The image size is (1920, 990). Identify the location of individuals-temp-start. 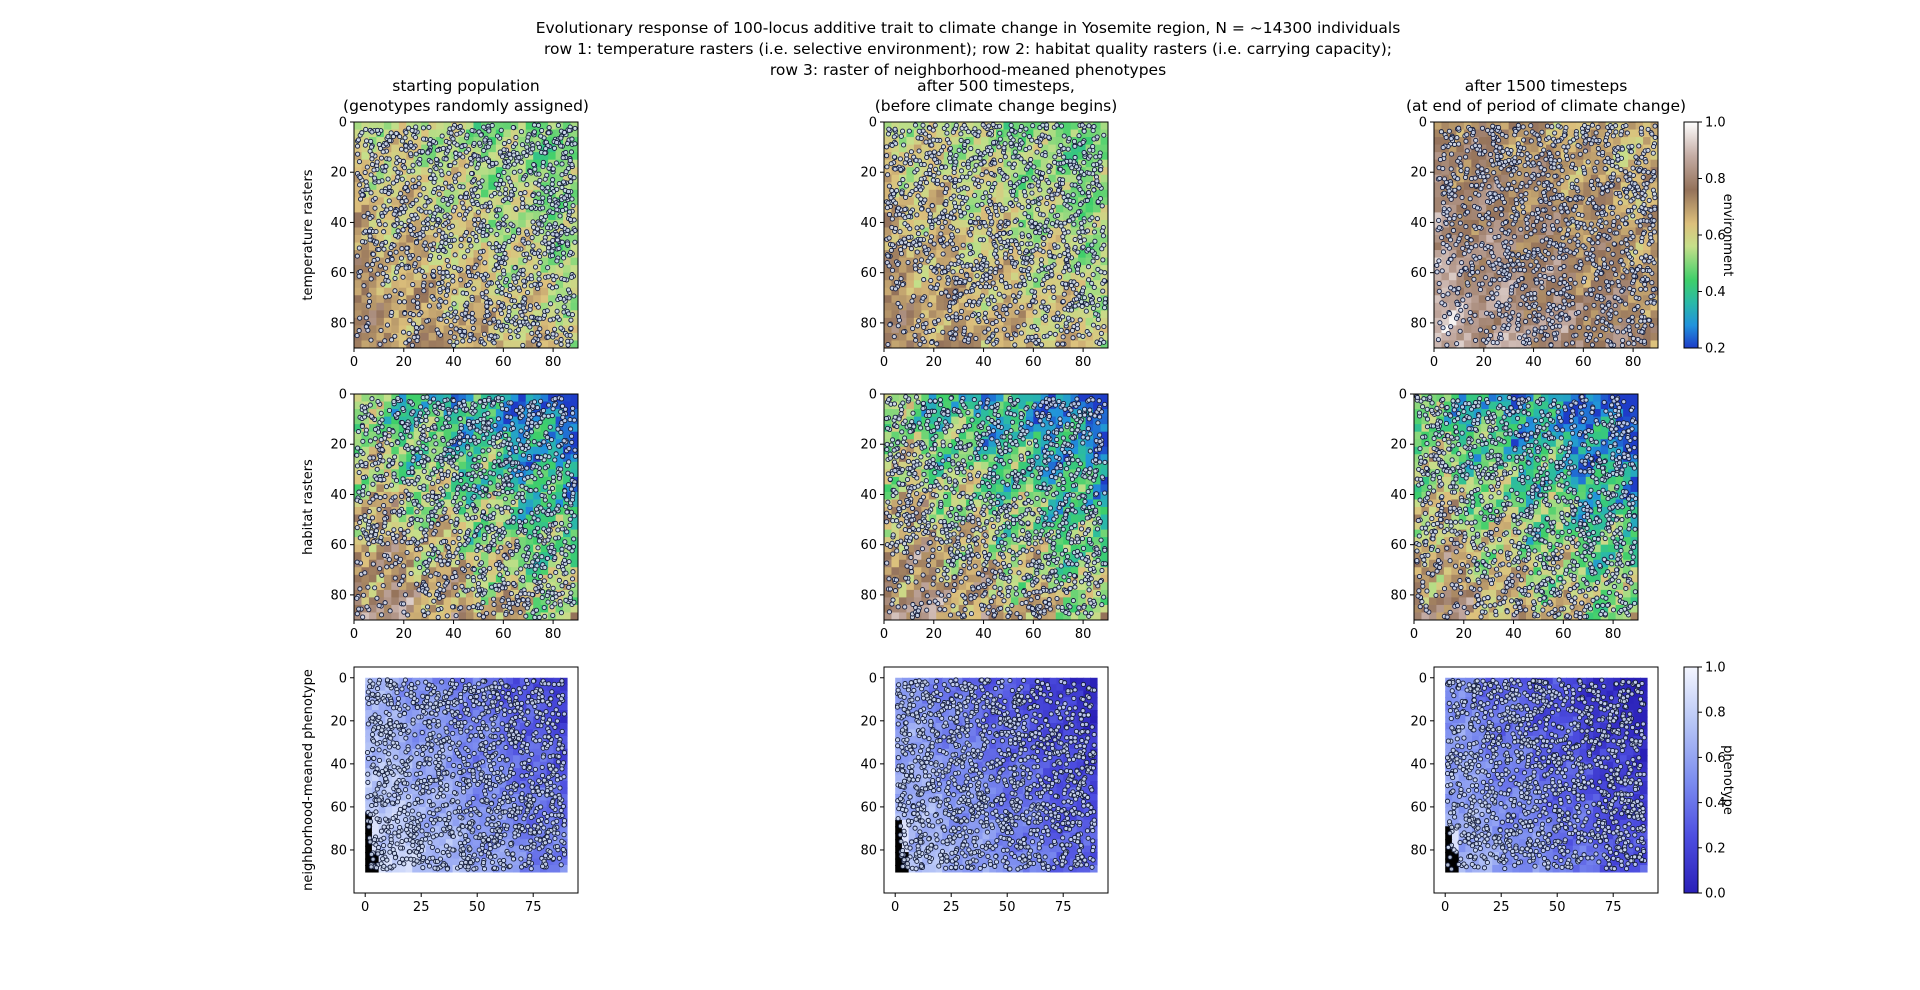
(466, 235).